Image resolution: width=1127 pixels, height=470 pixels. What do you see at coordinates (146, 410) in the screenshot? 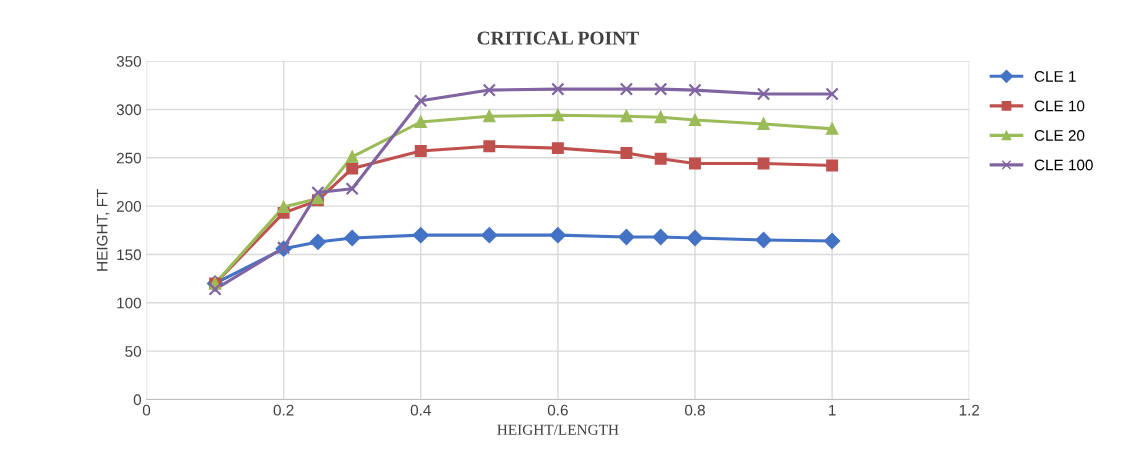
I see `x-tick-label: 0` at bounding box center [146, 410].